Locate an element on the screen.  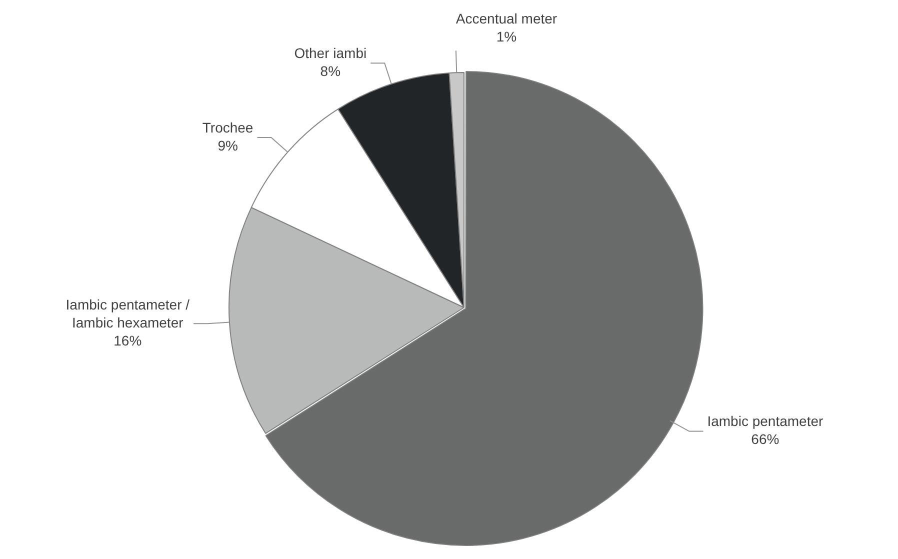
slice-label: Iambic pentameter is located at coordinates (765, 421).